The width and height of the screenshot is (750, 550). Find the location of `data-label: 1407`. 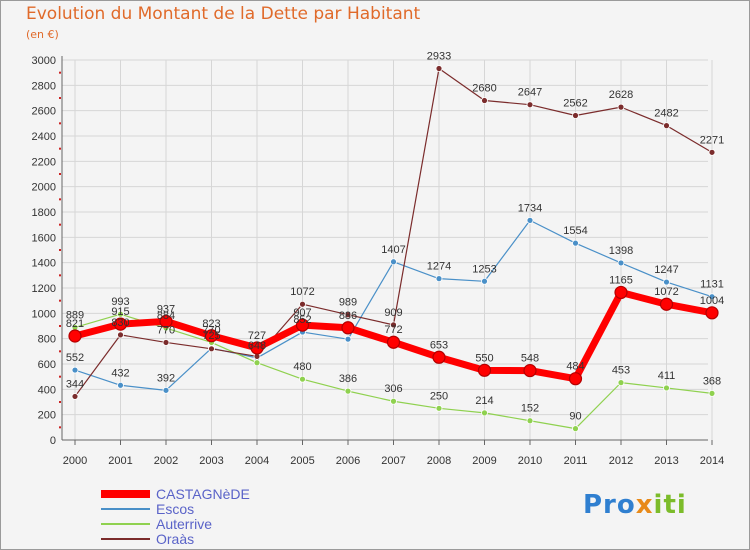

data-label: 1407 is located at coordinates (393, 250).